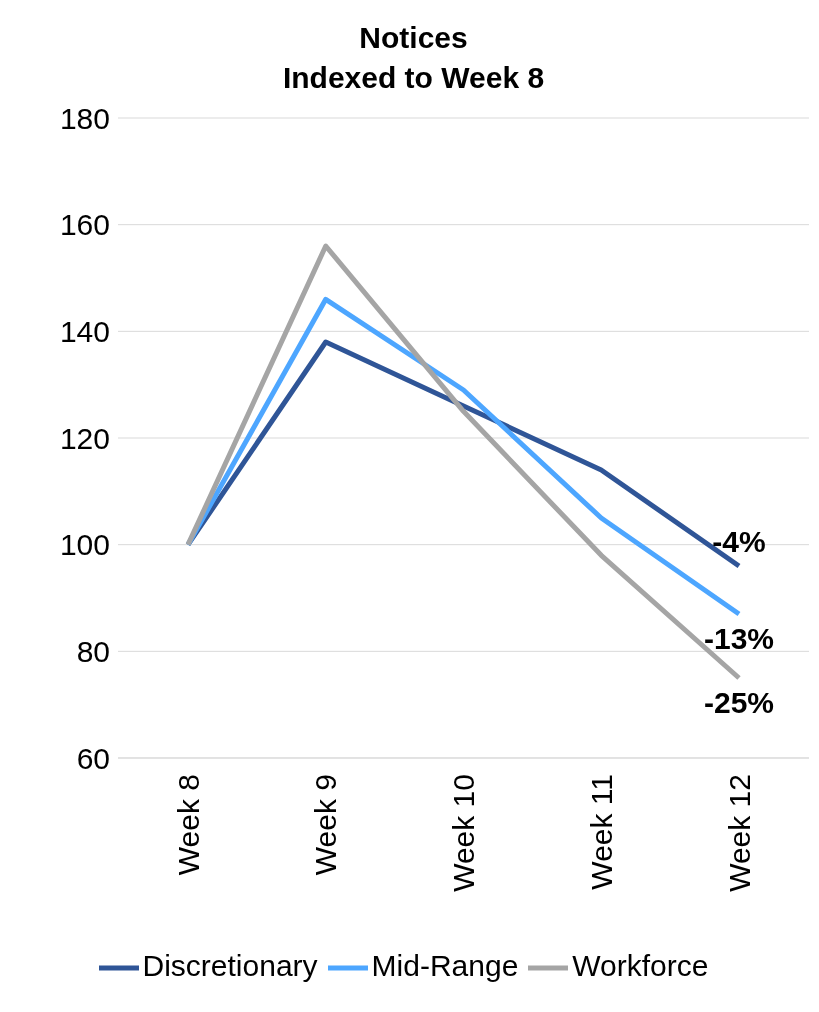  Describe the element at coordinates (640, 965) in the screenshot. I see `legend-label: Workforce` at that location.